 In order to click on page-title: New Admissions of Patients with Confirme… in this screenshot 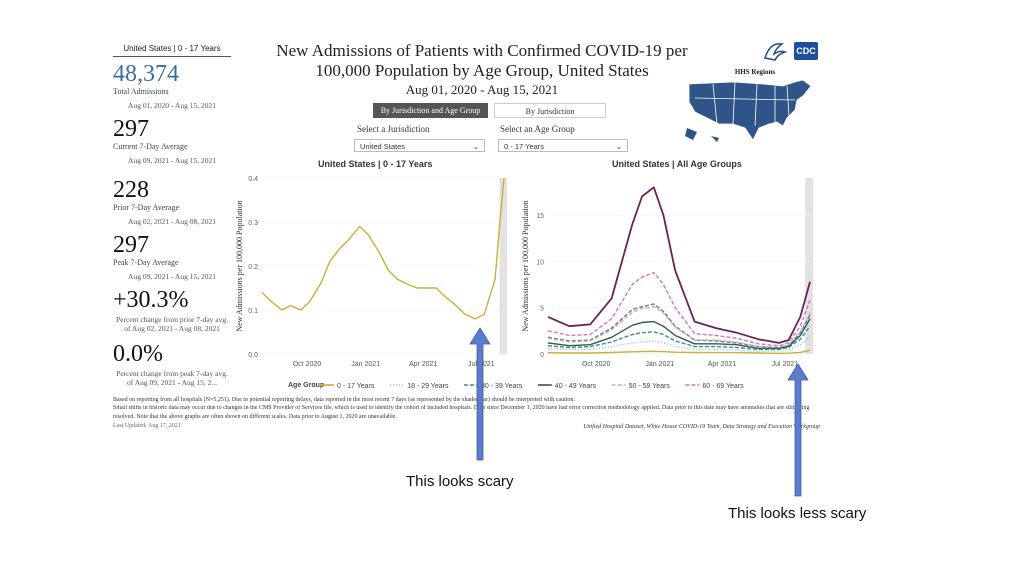, I will do `click(482, 69)`.